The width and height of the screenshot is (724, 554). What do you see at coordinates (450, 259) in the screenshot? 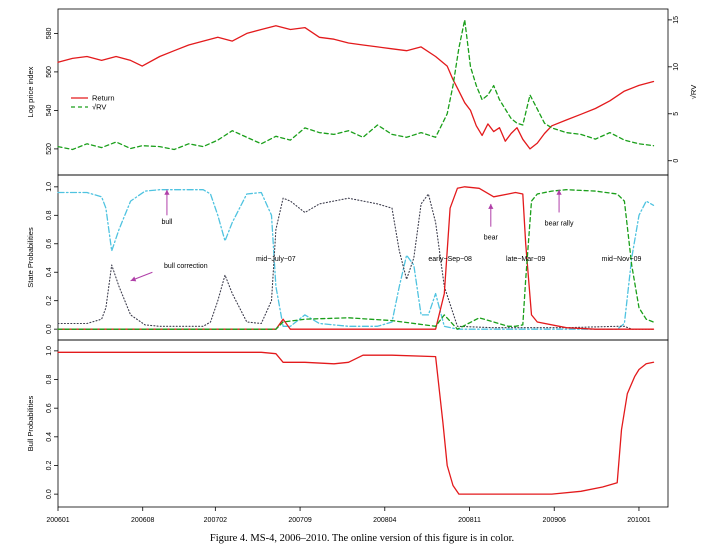
I see `annotation-early-sep-08: early−Sep−08` at bounding box center [450, 259].